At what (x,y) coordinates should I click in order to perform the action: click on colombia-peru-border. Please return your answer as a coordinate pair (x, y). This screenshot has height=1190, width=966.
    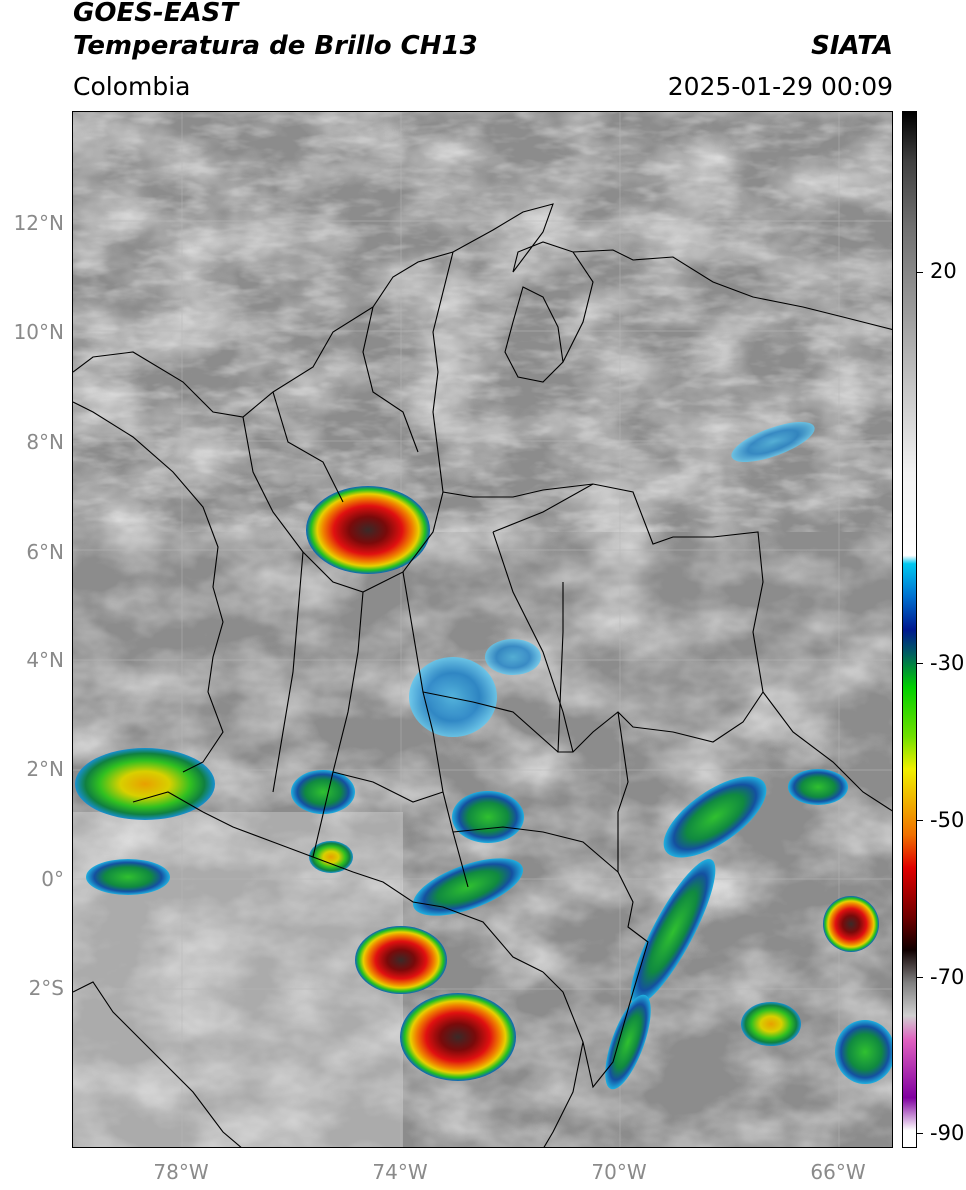
    Looking at the image, I should click on (373, 892).